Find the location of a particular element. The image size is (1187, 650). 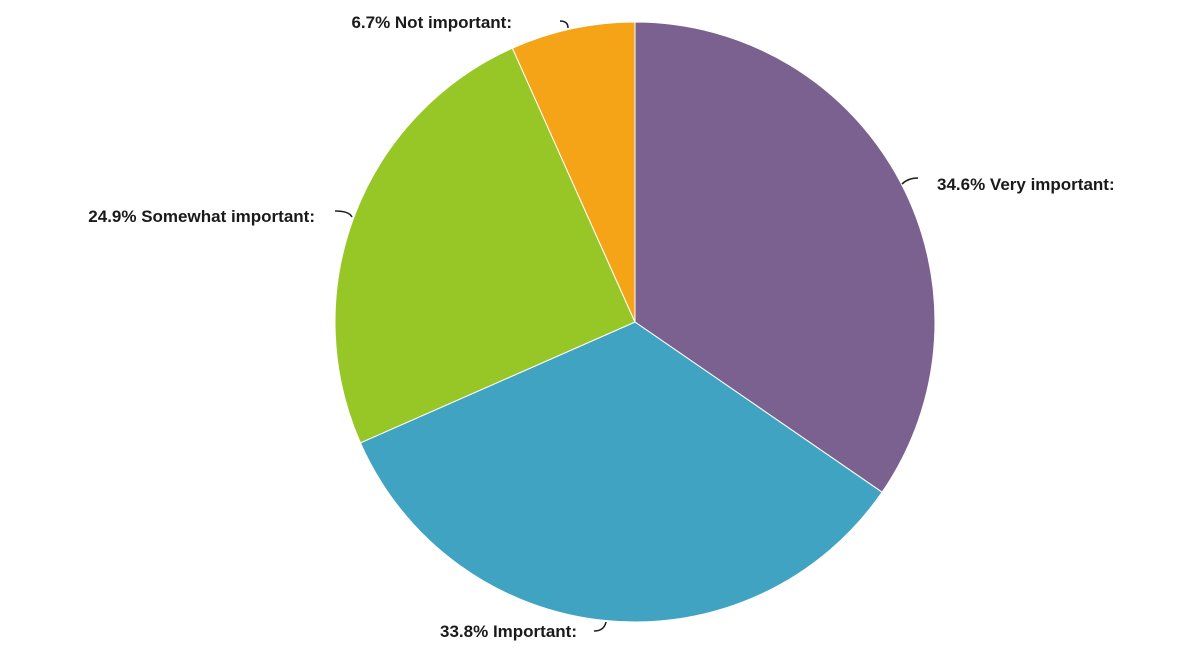

slice-label: 33.8% Important: is located at coordinates (508, 631).